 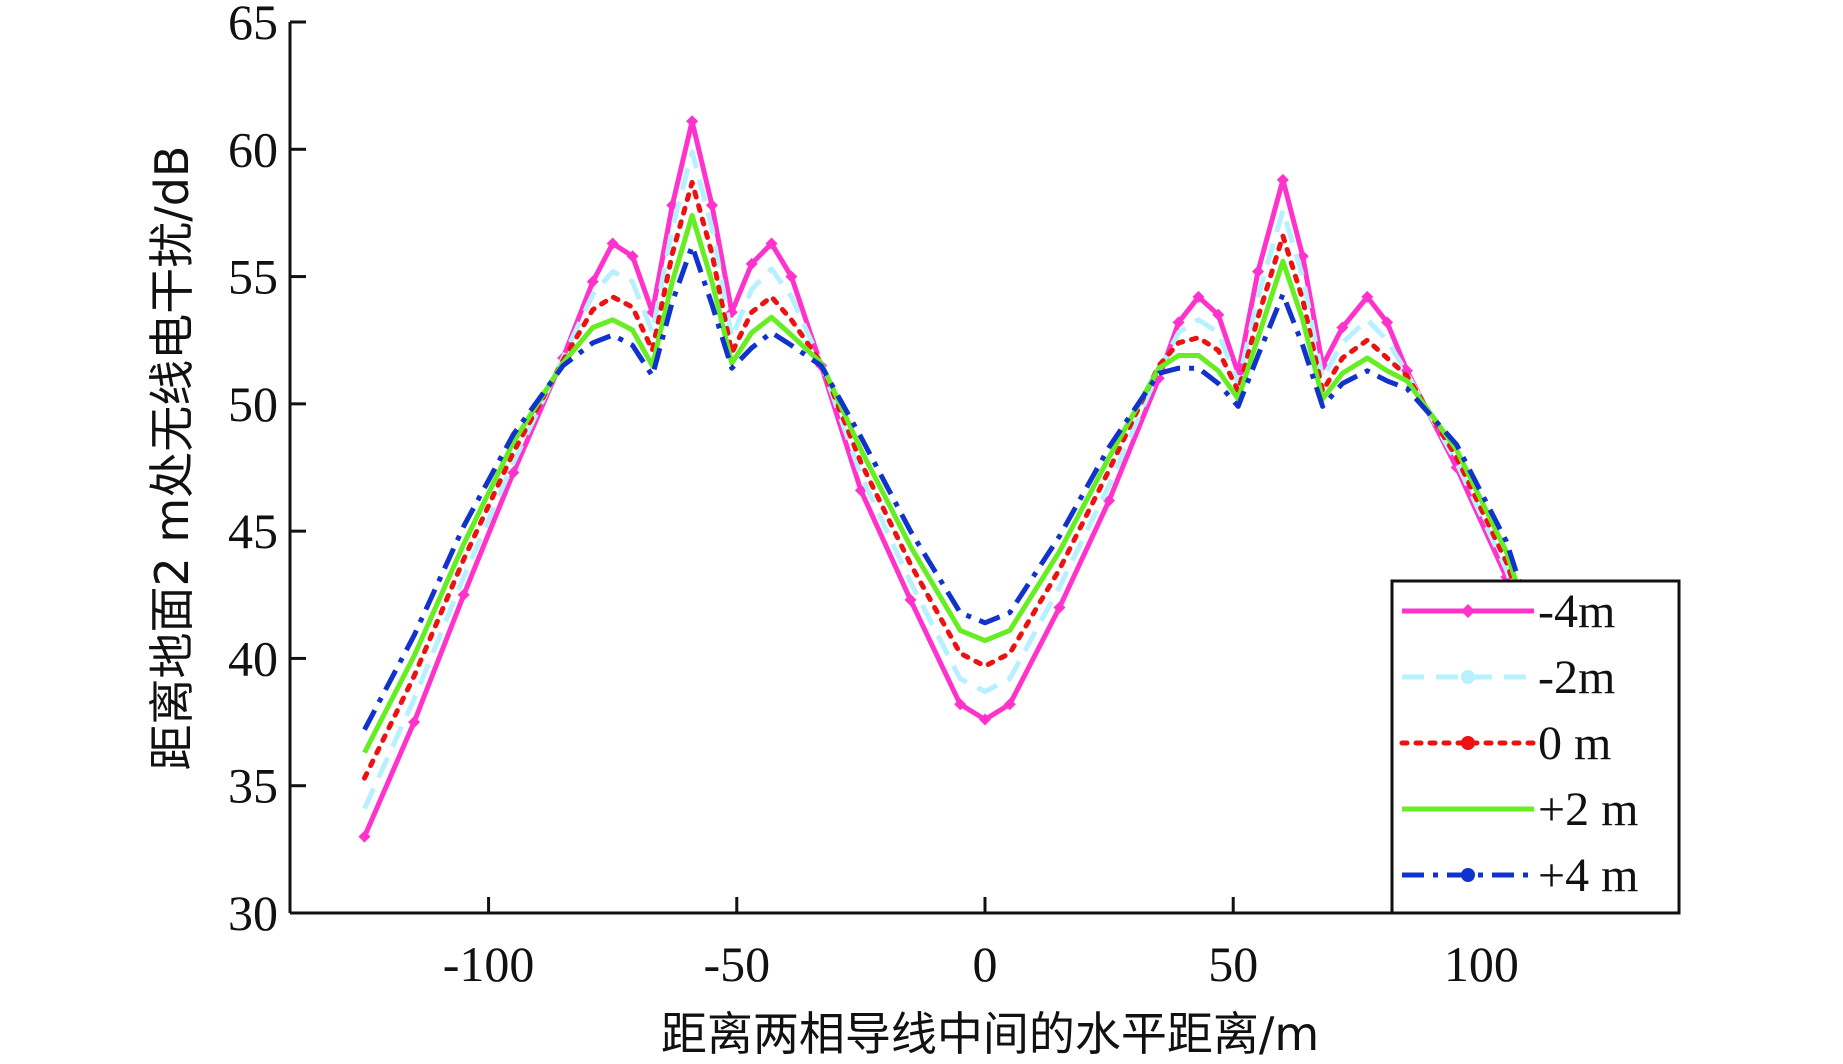 I want to click on x-tick-label: 0, so click(x=985, y=964).